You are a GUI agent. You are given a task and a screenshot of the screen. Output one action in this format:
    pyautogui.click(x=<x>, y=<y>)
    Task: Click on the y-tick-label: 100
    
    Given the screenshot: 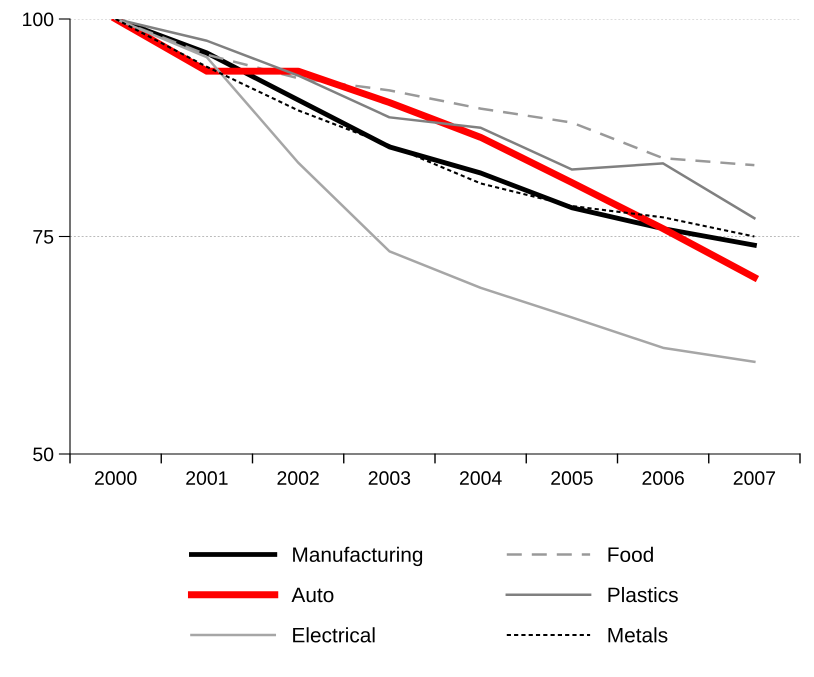 What is the action you would take?
    pyautogui.click(x=38, y=19)
    